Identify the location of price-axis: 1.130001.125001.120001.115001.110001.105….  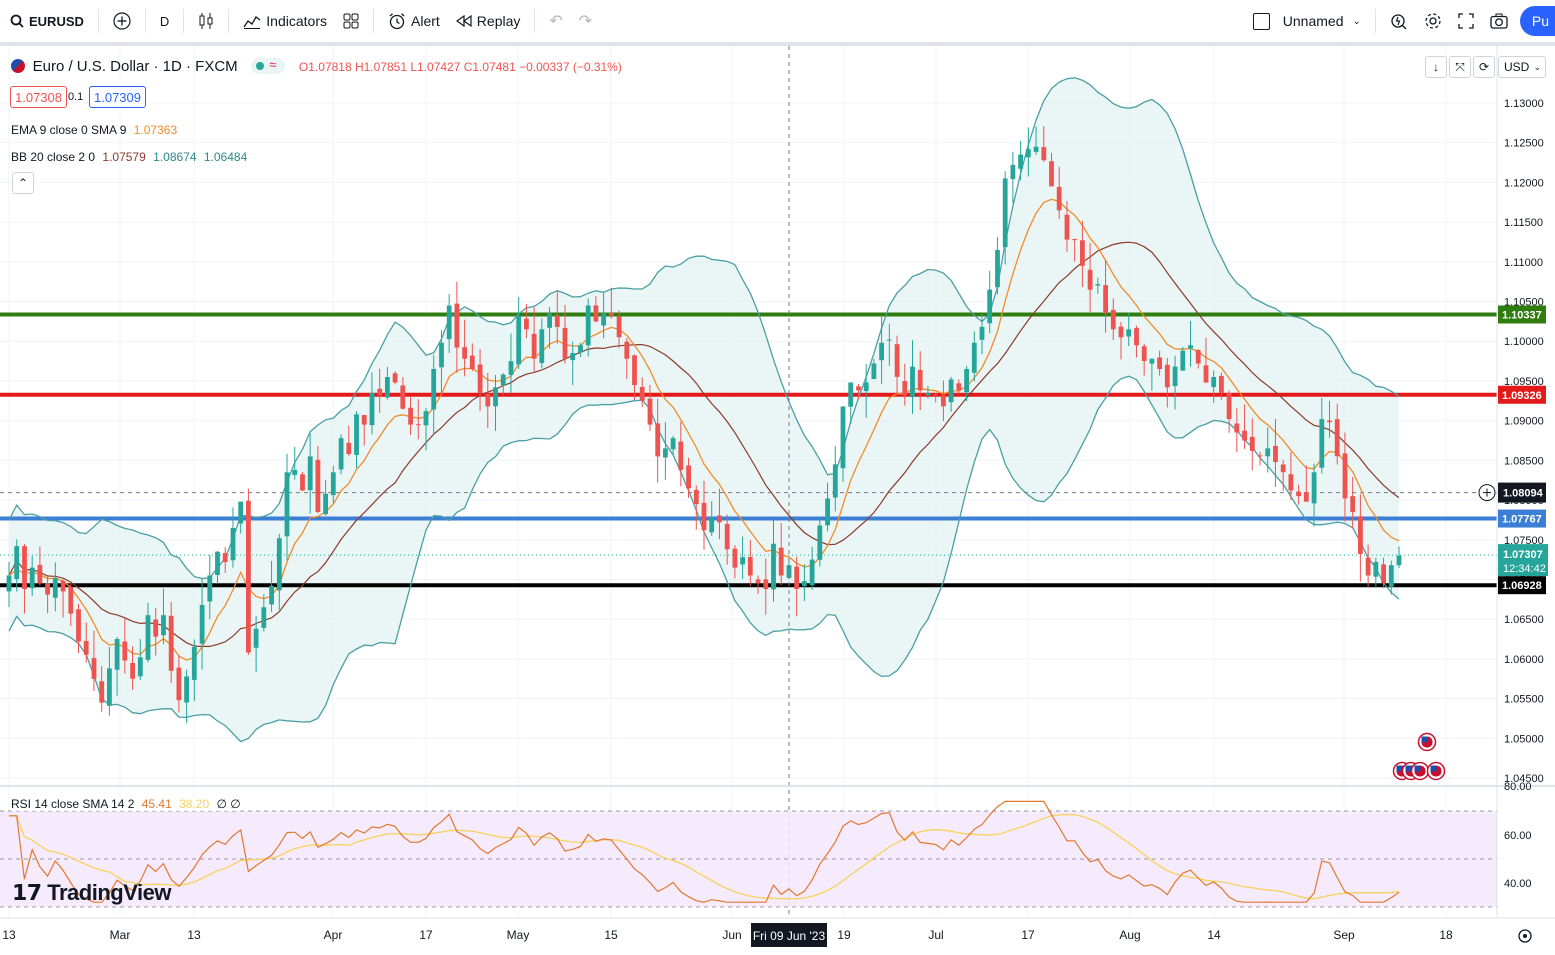
(1513, 482).